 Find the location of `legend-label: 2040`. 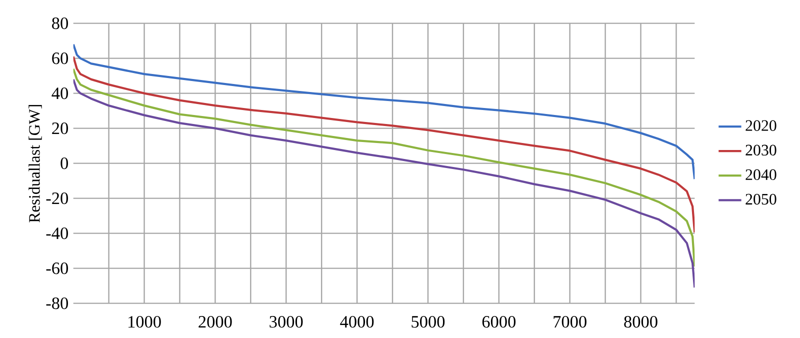

legend-label: 2040 is located at coordinates (761, 174).